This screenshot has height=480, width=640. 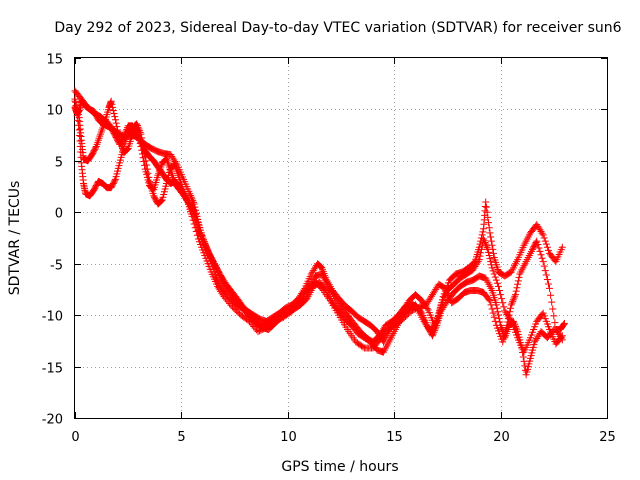 What do you see at coordinates (501, 437) in the screenshot?
I see `x-tick-label: 20` at bounding box center [501, 437].